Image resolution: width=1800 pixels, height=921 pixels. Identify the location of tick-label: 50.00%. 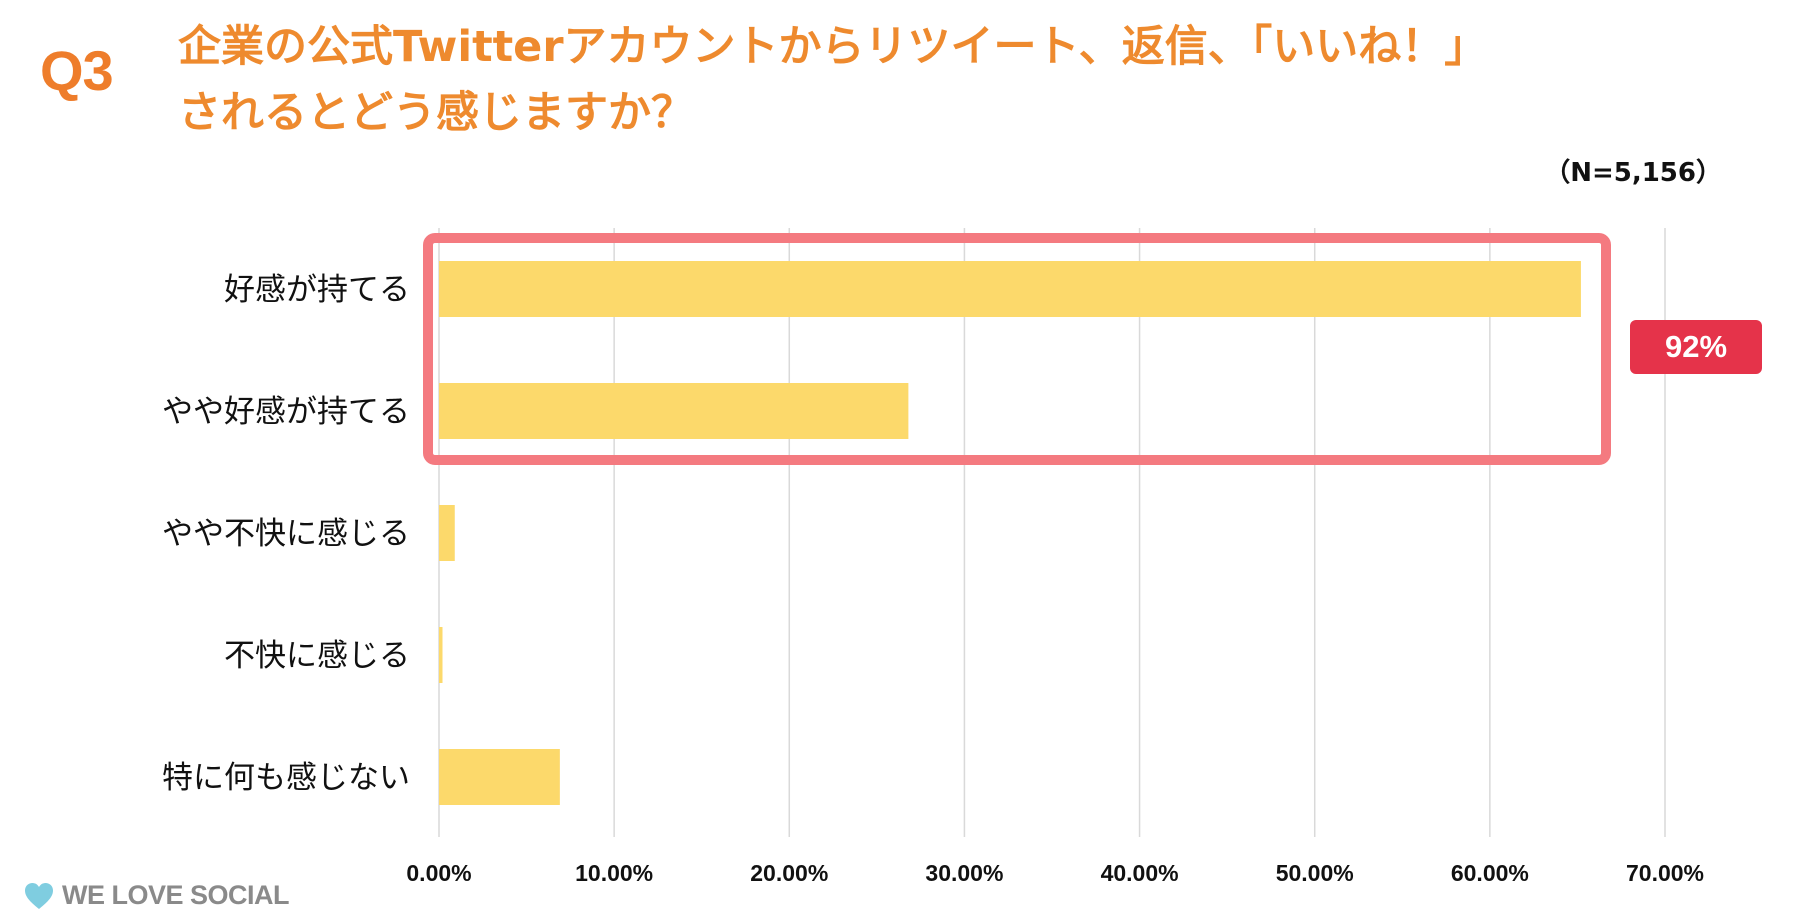
(1315, 873).